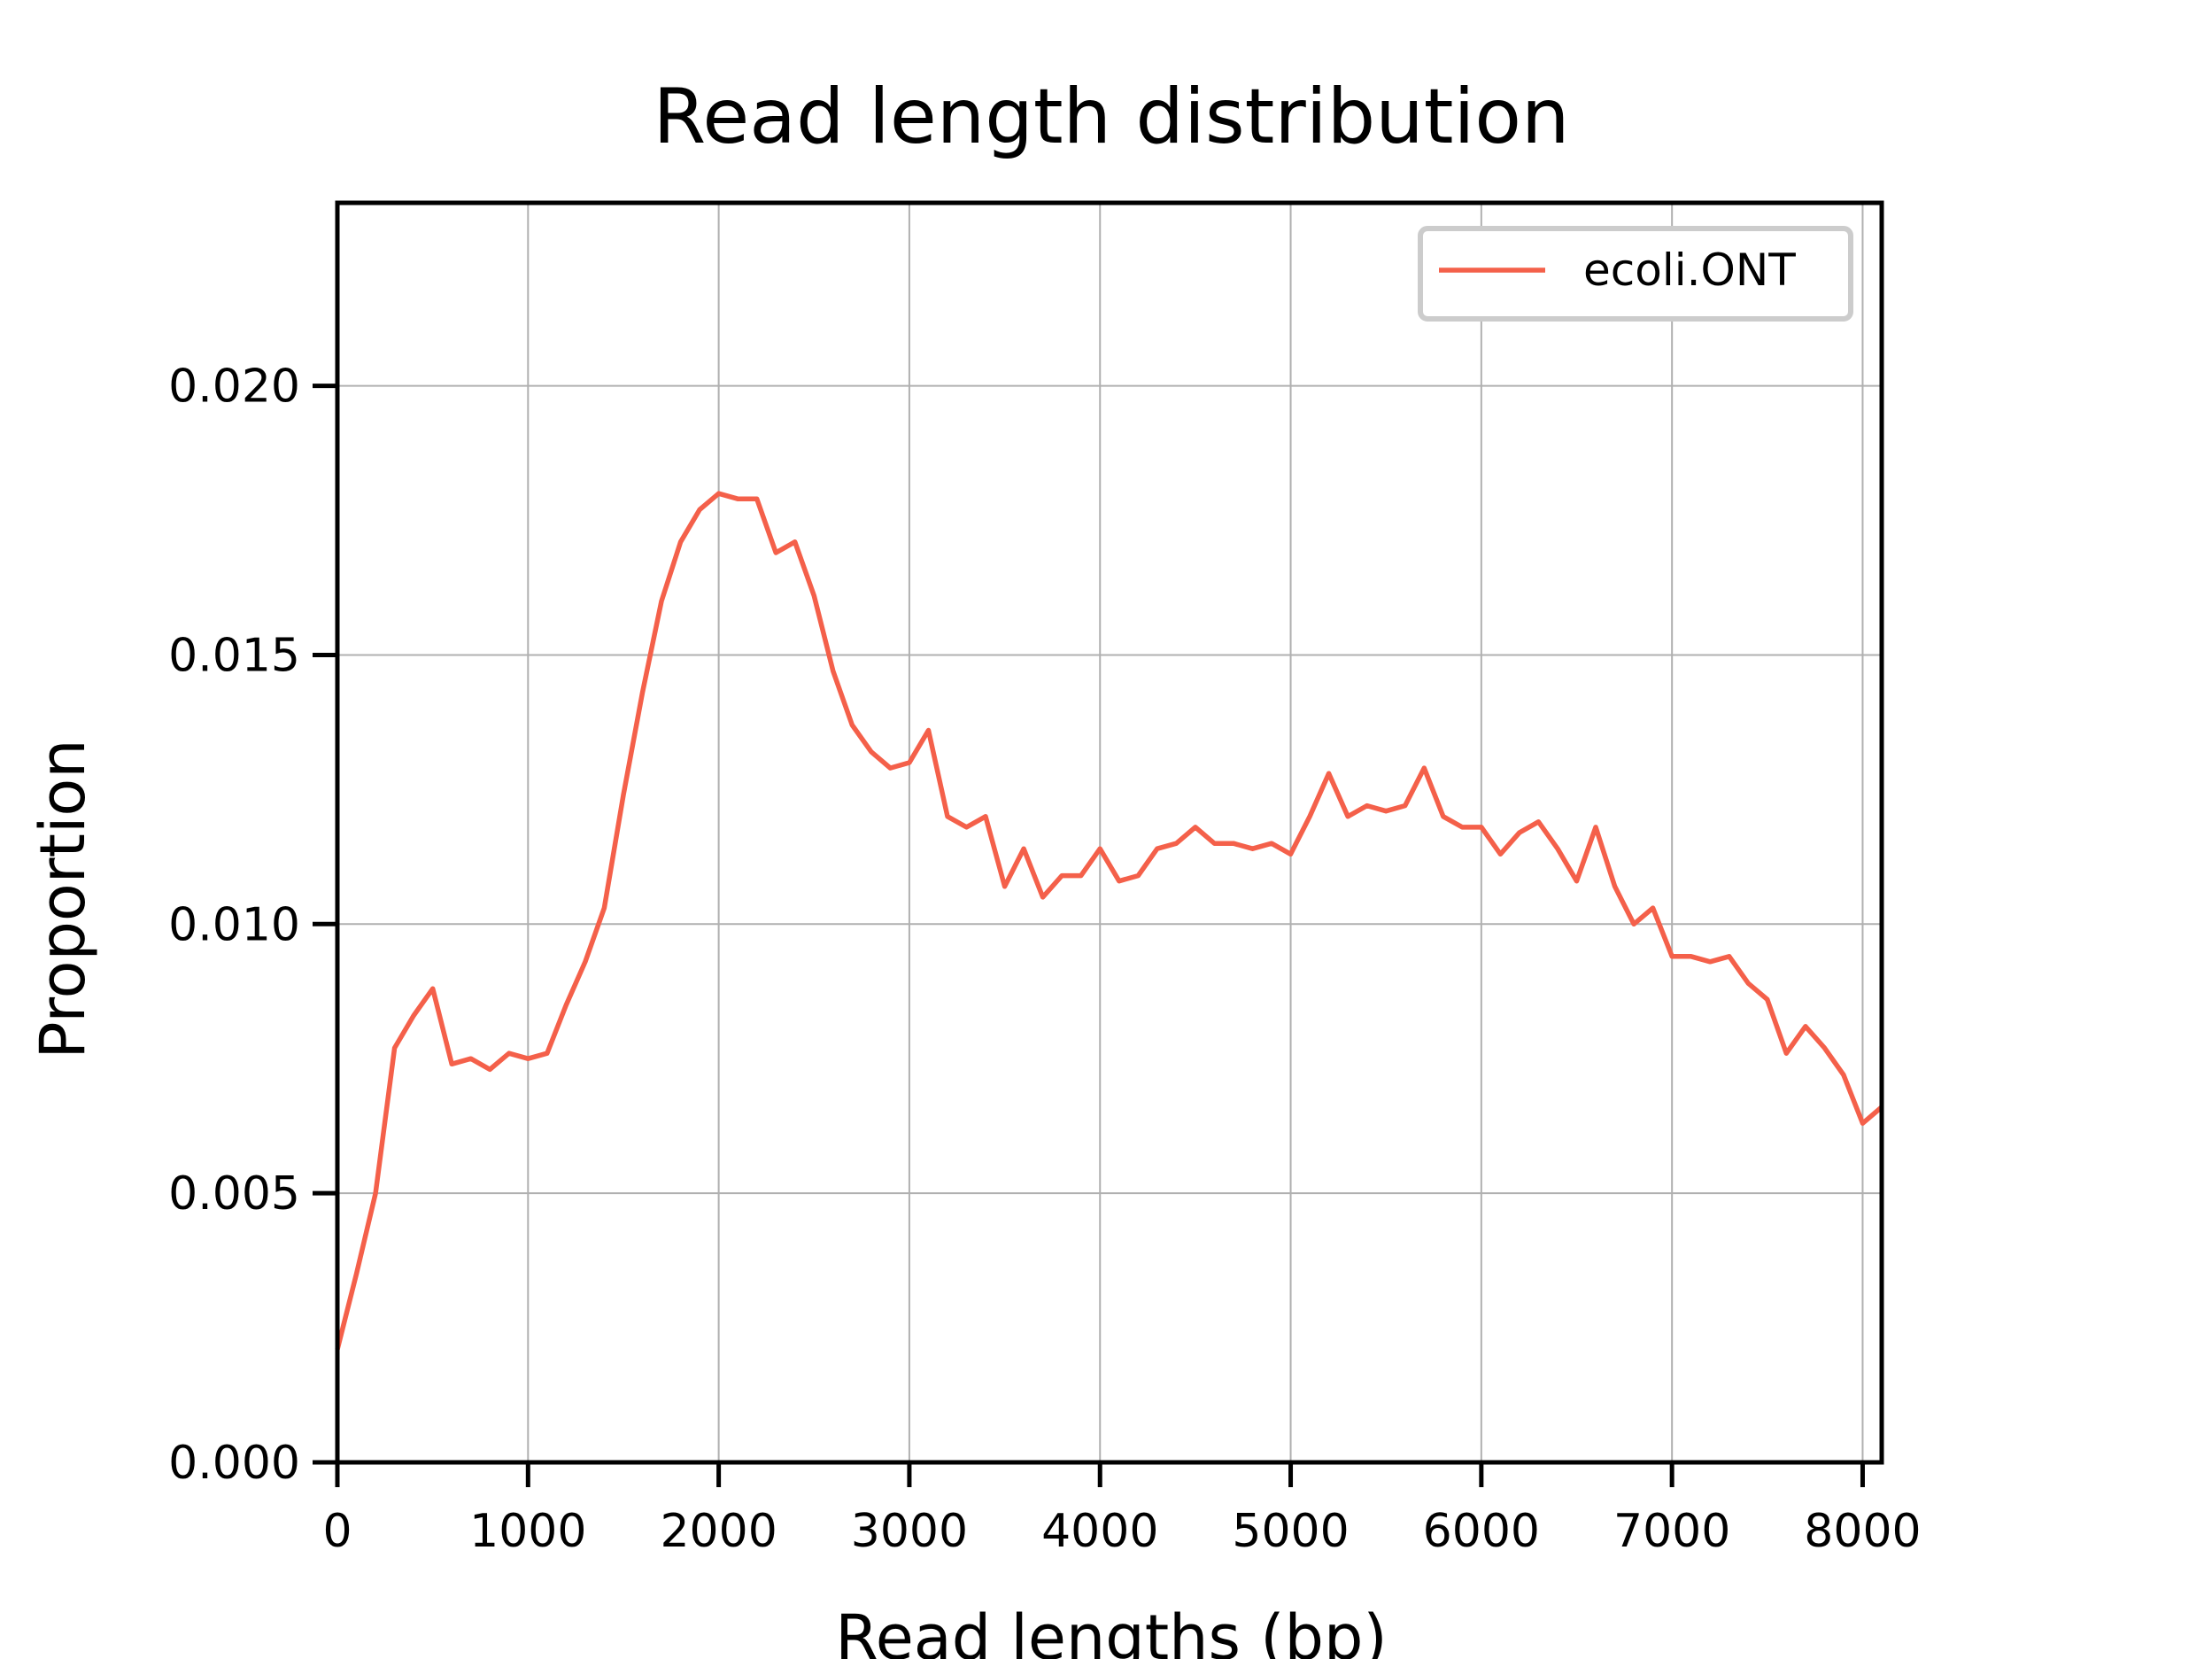 The image size is (2212, 1659). Describe the element at coordinates (1112, 117) in the screenshot. I see `chart-title: Read length distribution` at that location.